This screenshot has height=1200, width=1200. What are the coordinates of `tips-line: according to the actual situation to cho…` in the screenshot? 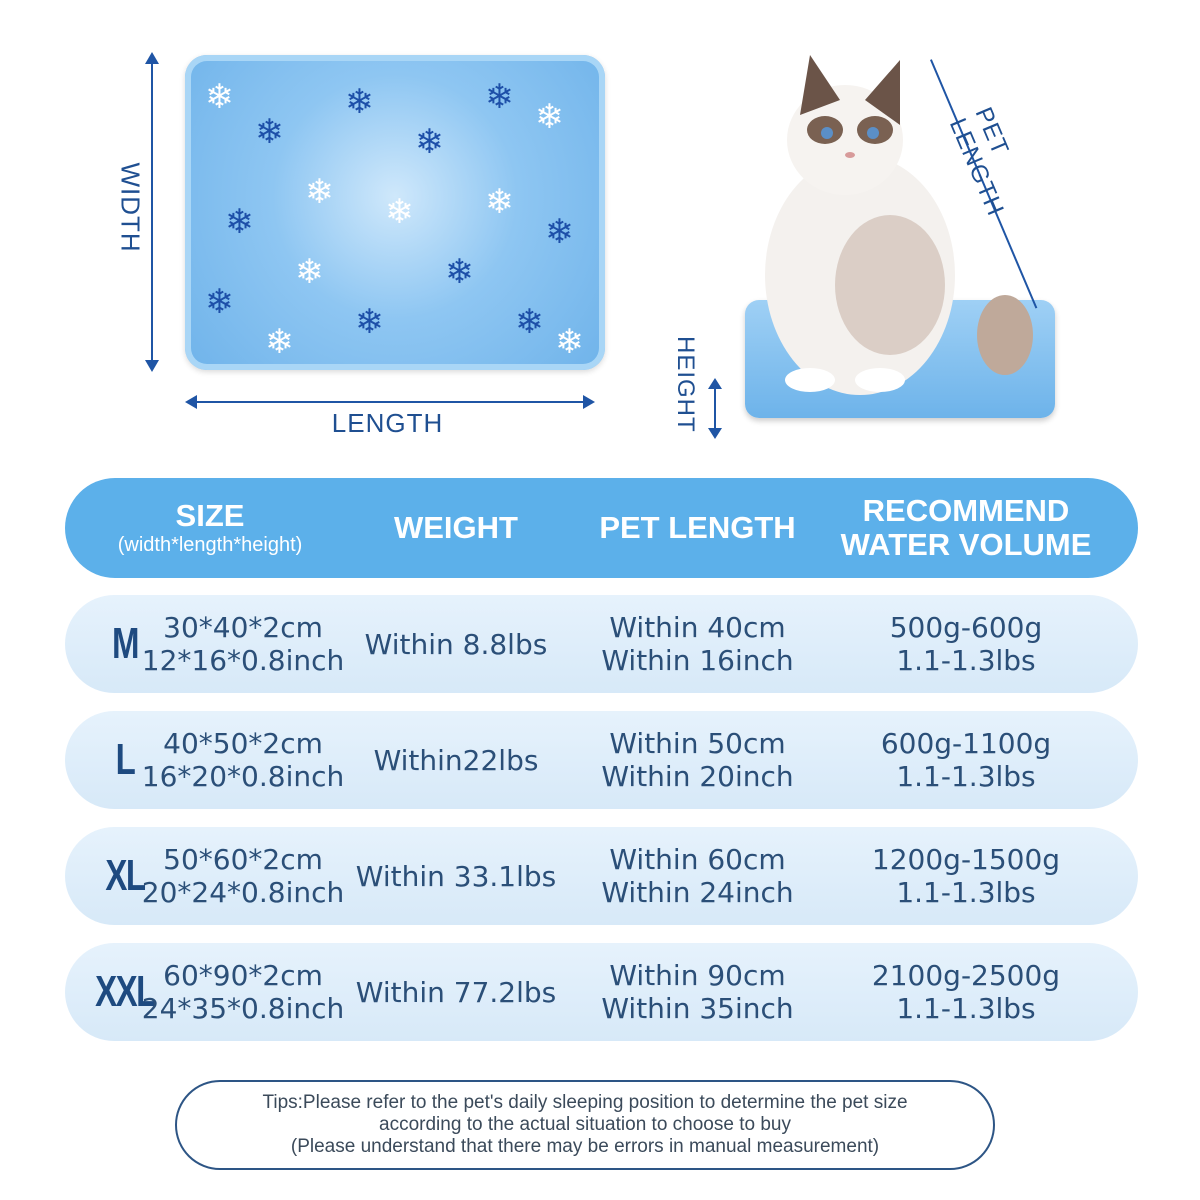 It's located at (585, 1124).